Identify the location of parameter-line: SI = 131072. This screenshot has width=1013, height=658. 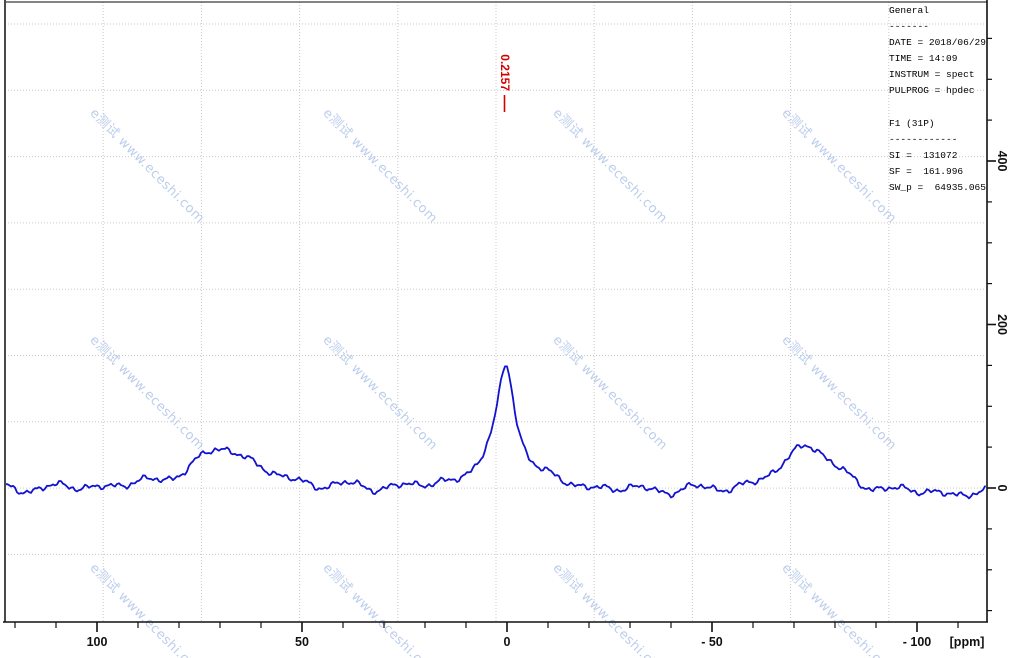
(923, 155).